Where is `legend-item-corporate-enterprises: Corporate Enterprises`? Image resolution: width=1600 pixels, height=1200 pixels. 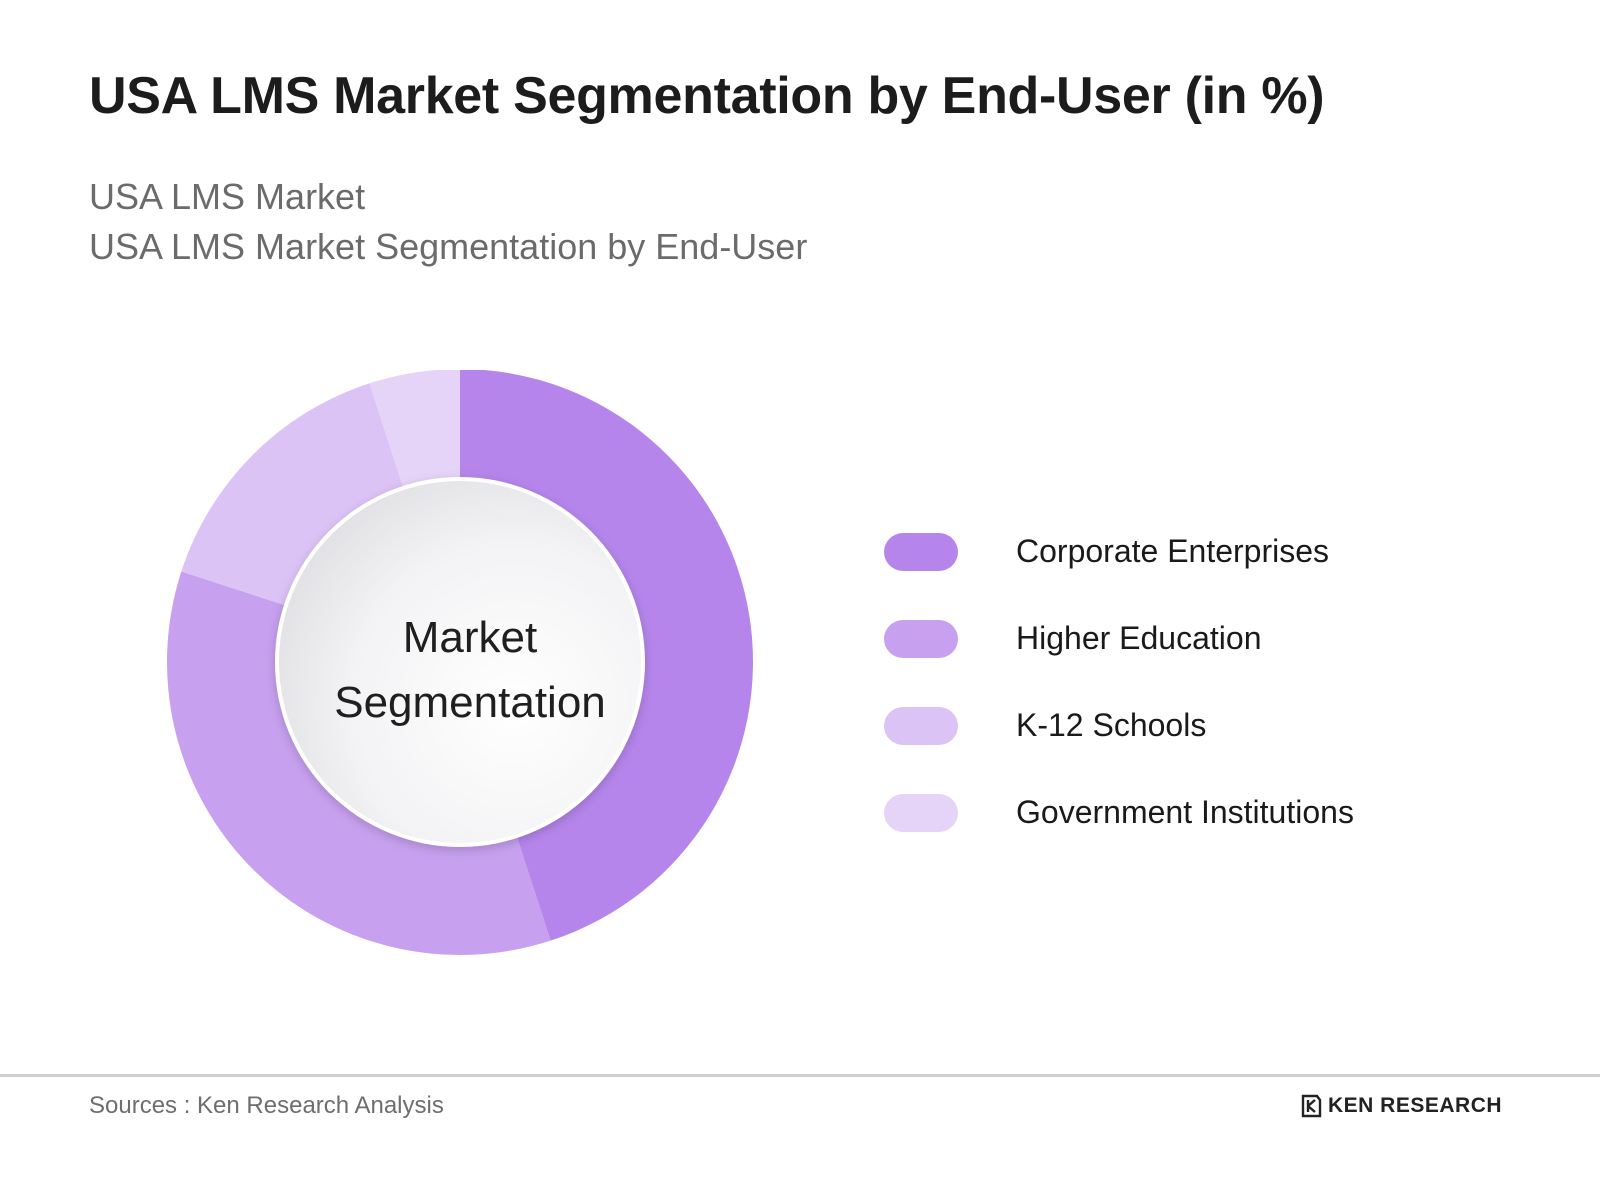
legend-item-corporate-enterprises: Corporate Enterprises is located at coordinates (1119, 551).